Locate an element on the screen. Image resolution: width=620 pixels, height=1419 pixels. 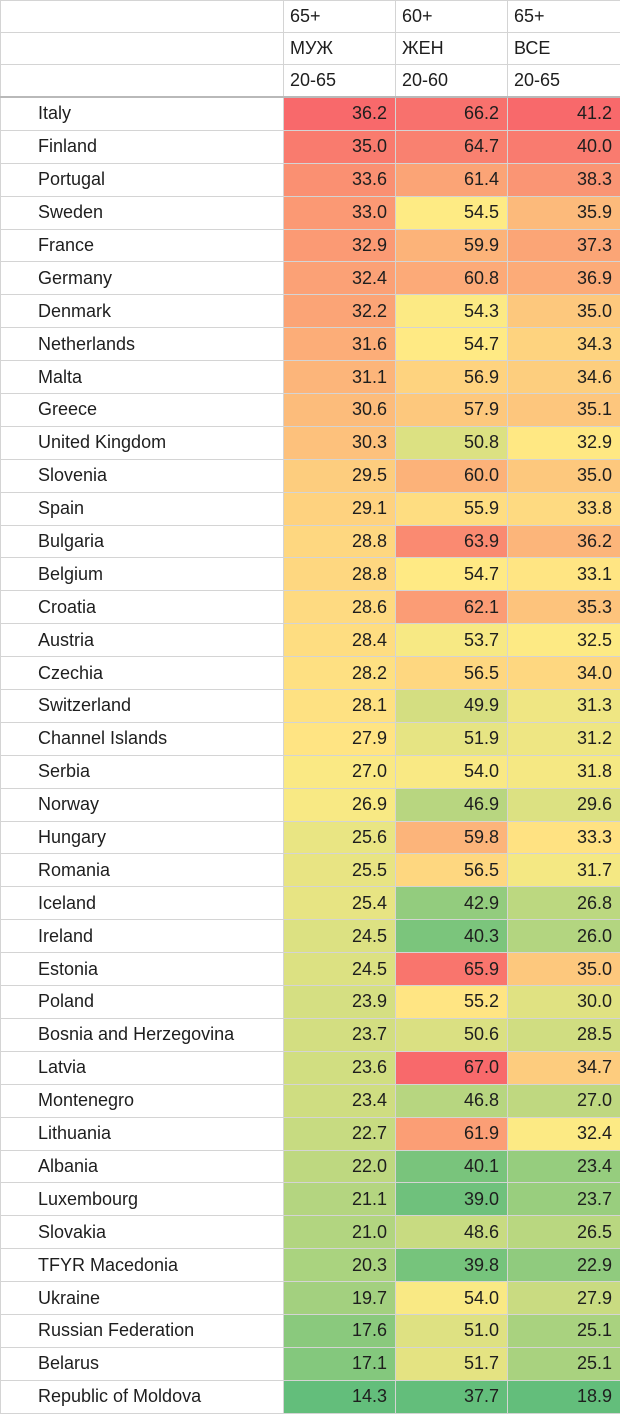
country-cell: Ireland is located at coordinates (142, 936).